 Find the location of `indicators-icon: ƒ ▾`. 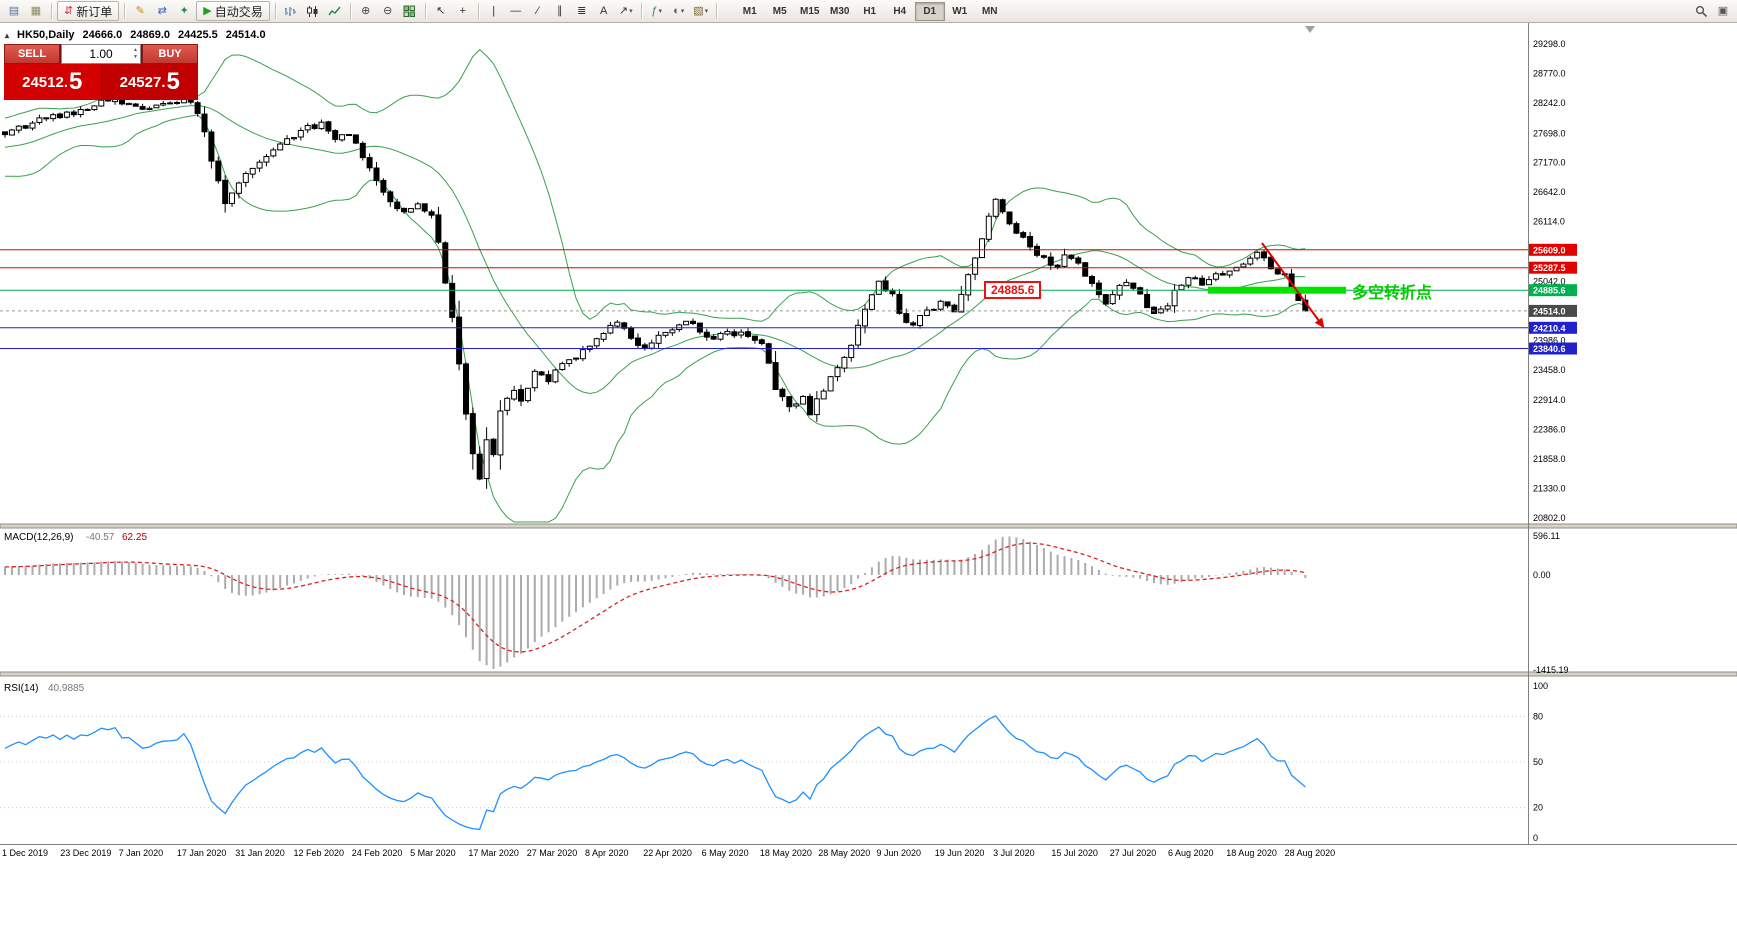

indicators-icon: ƒ ▾ is located at coordinates (657, 11).